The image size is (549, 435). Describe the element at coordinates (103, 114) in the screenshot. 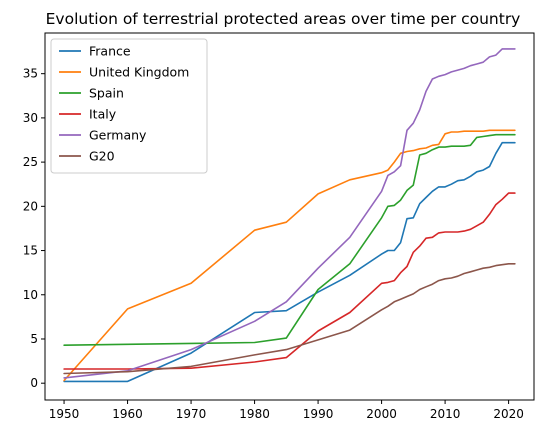

I see `legend-label-italy: Italy` at that location.